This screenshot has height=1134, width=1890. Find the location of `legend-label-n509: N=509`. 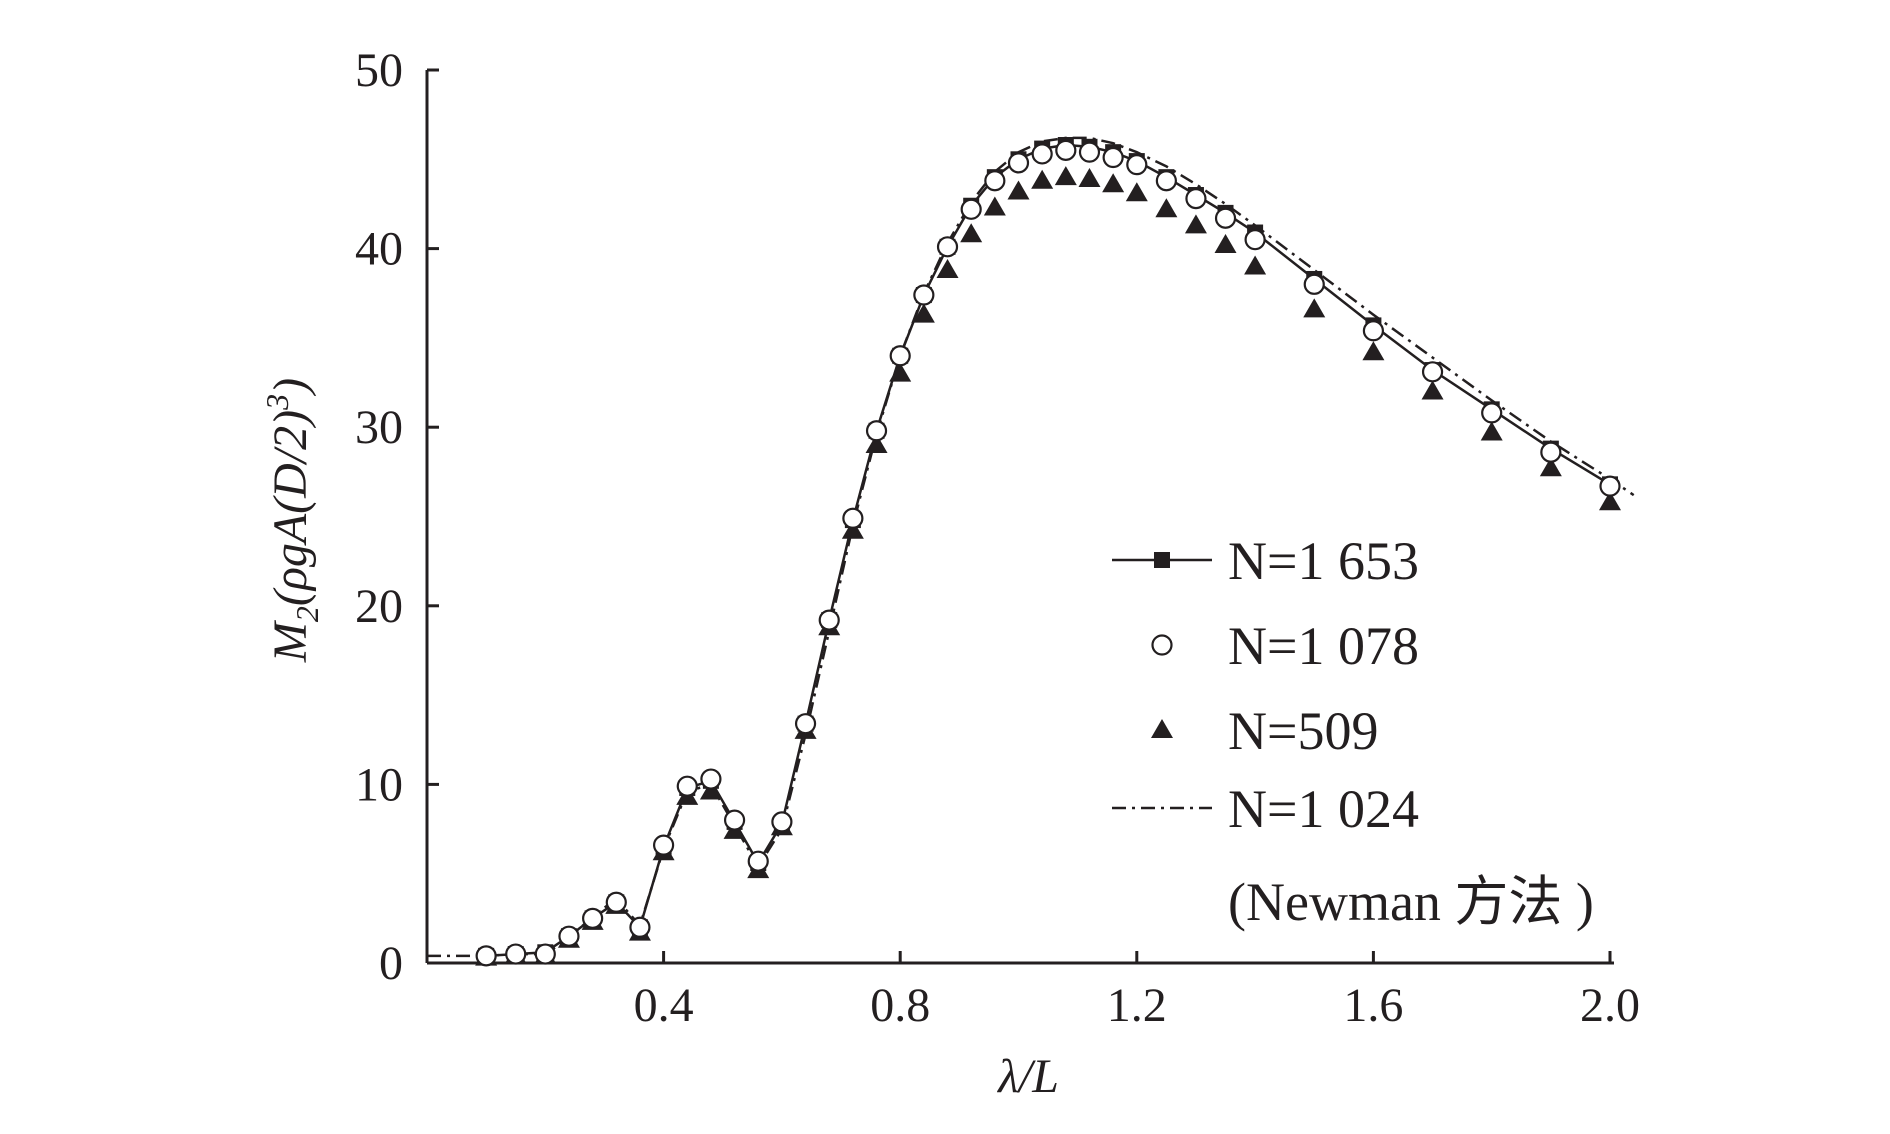

legend-label-n509: N=509 is located at coordinates (1303, 731).